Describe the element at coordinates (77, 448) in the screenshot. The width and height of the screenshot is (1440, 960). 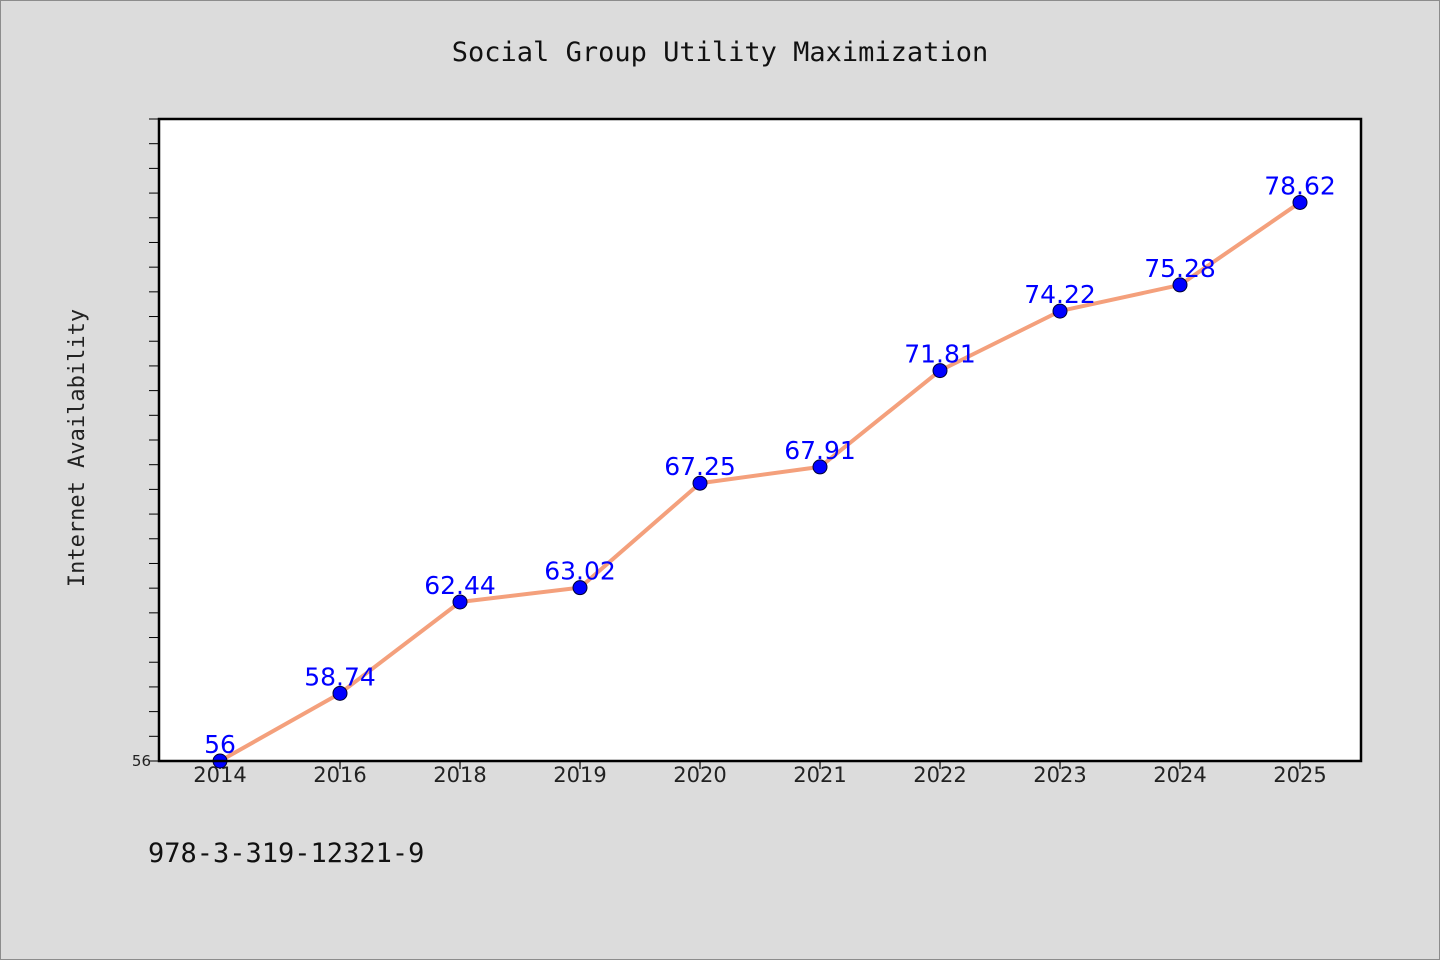
I see `y-axis-label: Internet Availability` at that location.